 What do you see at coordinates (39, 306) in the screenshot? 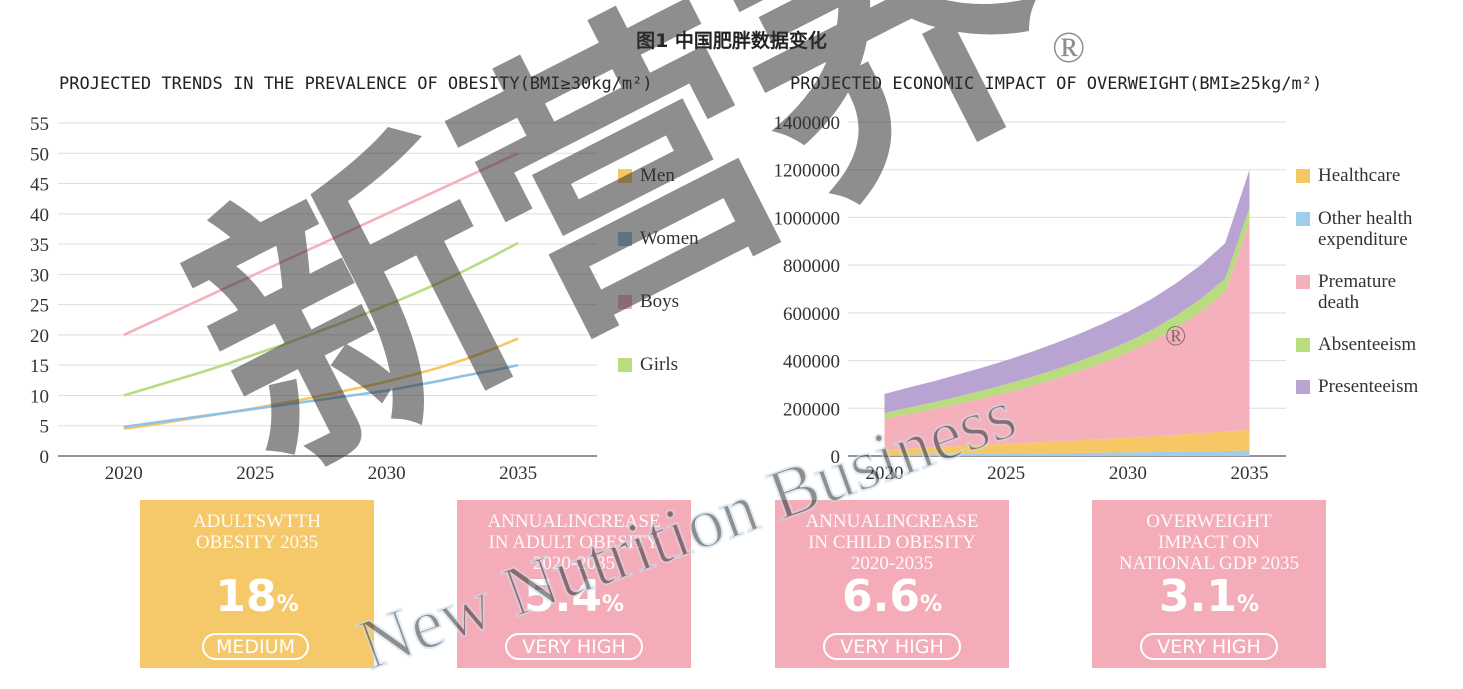
I see `y-tick-label: 25` at bounding box center [39, 306].